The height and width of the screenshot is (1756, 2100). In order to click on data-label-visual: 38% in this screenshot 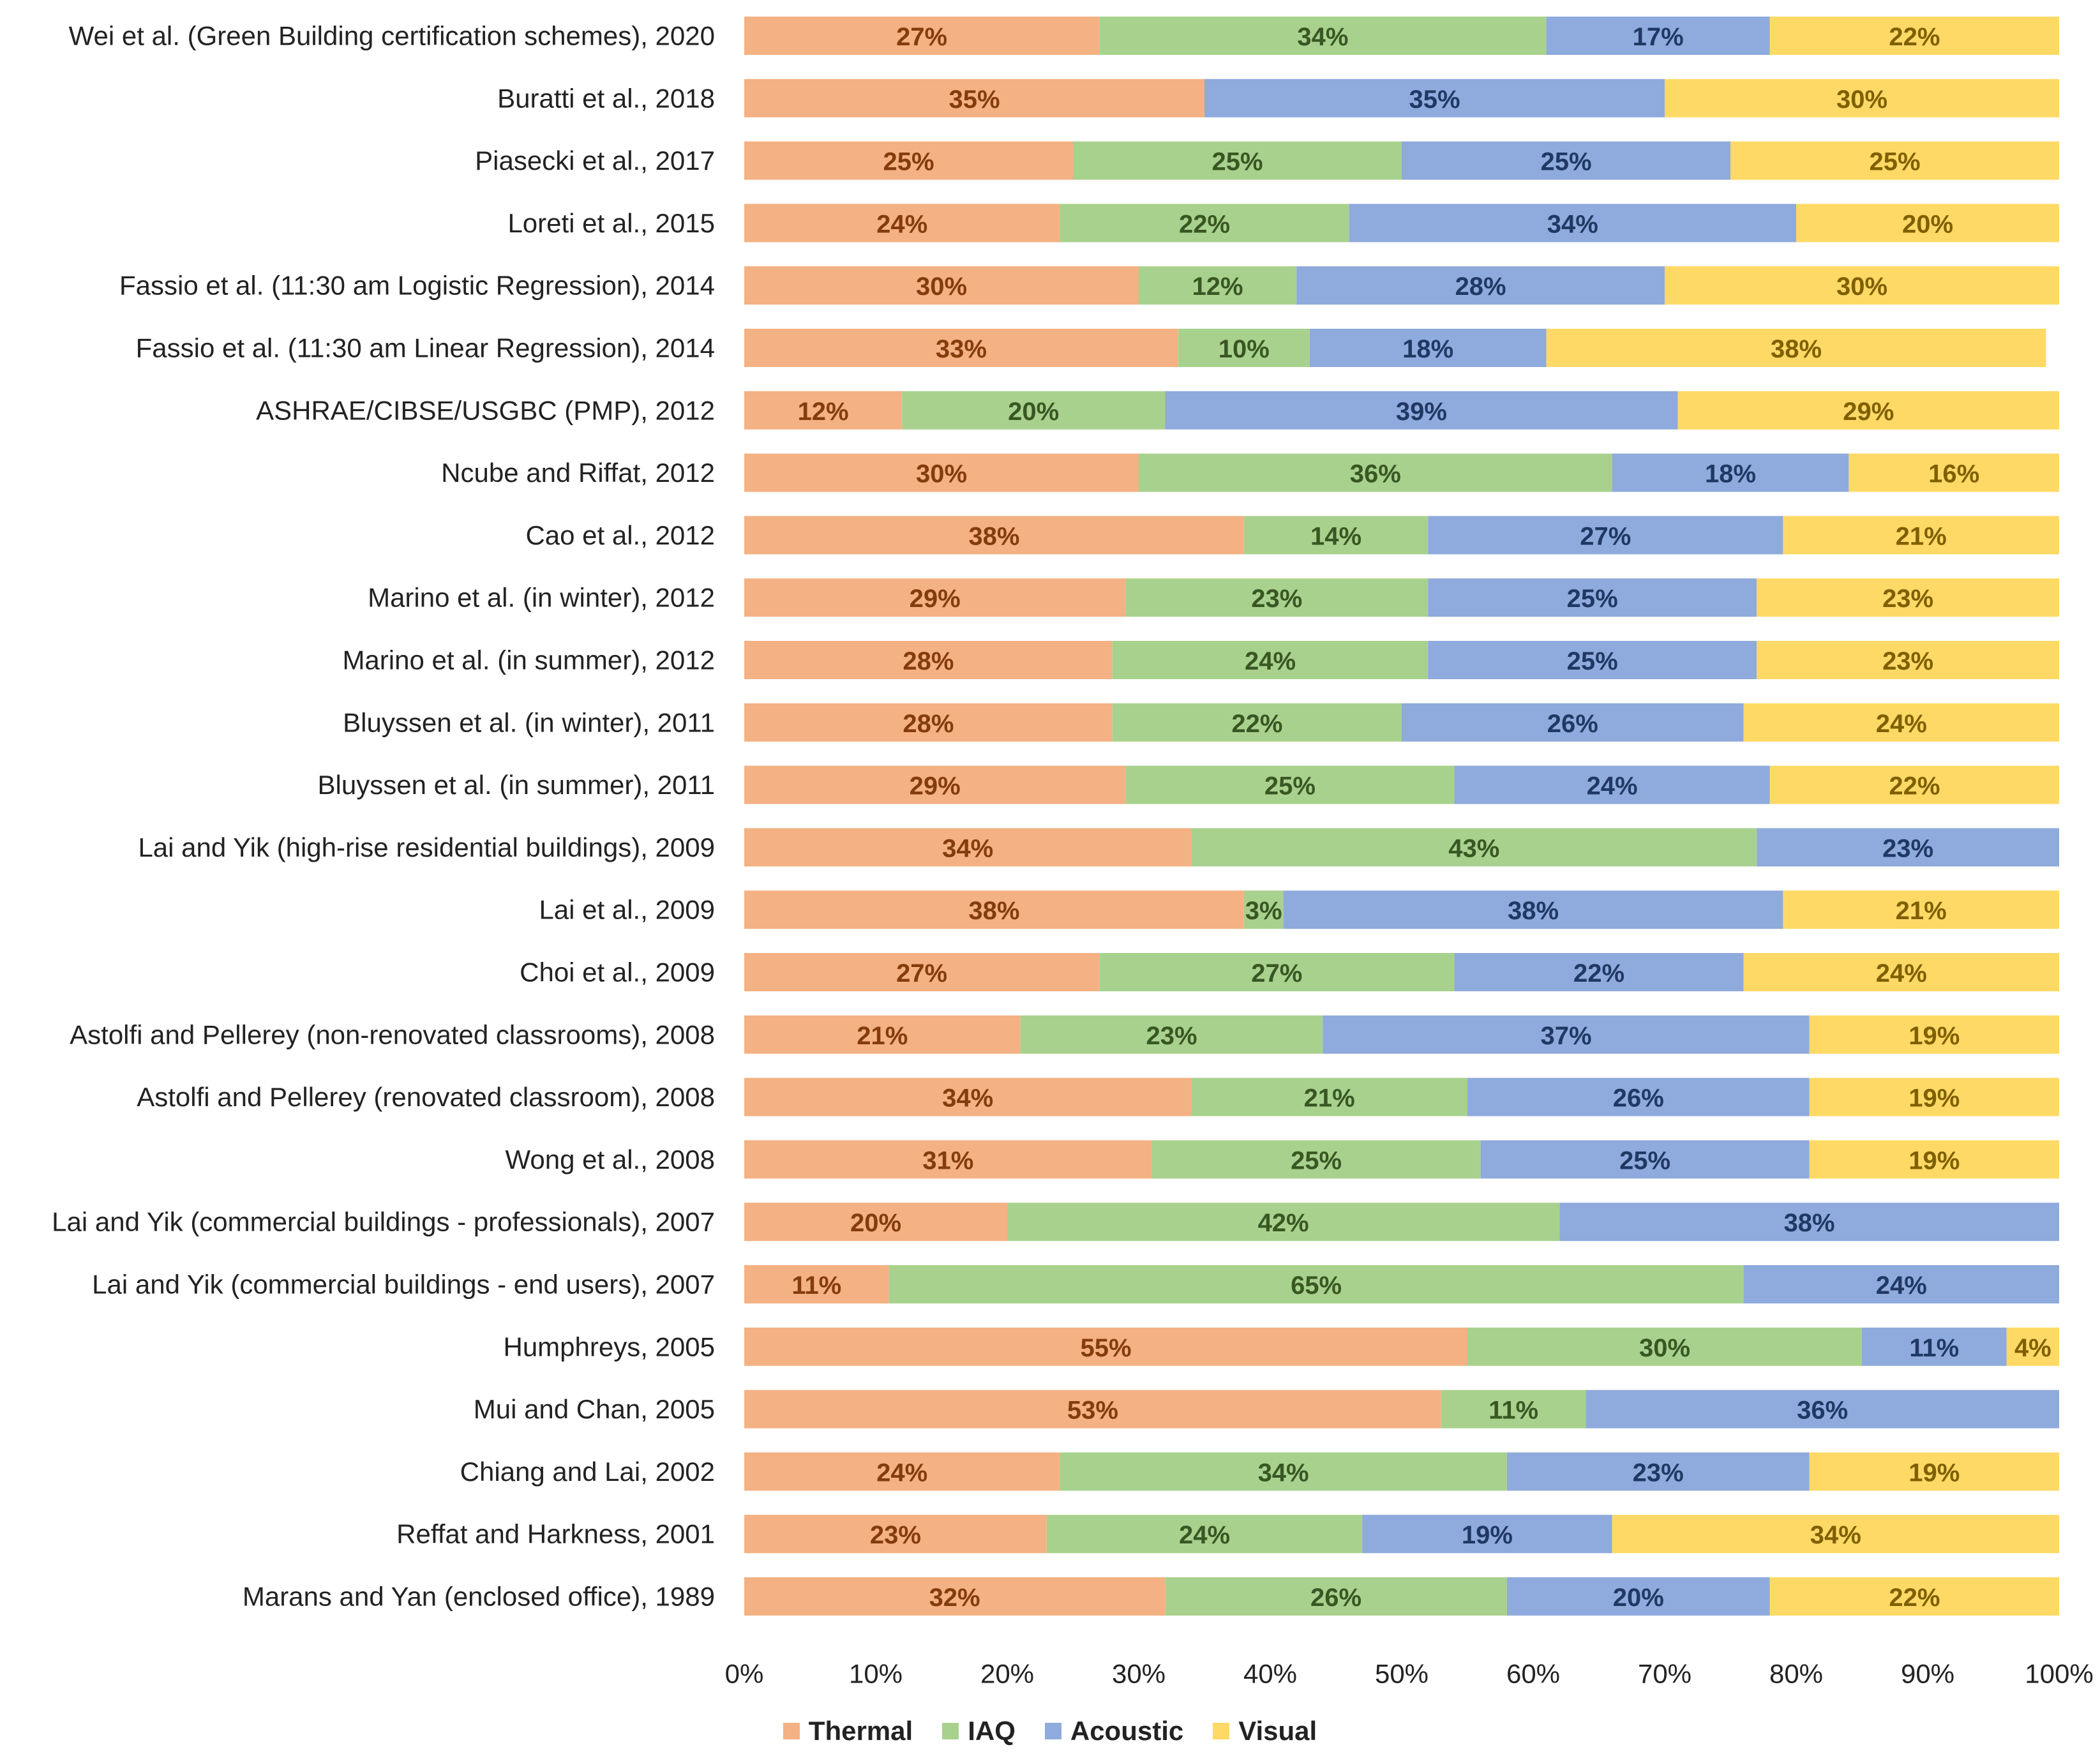, I will do `click(1796, 349)`.